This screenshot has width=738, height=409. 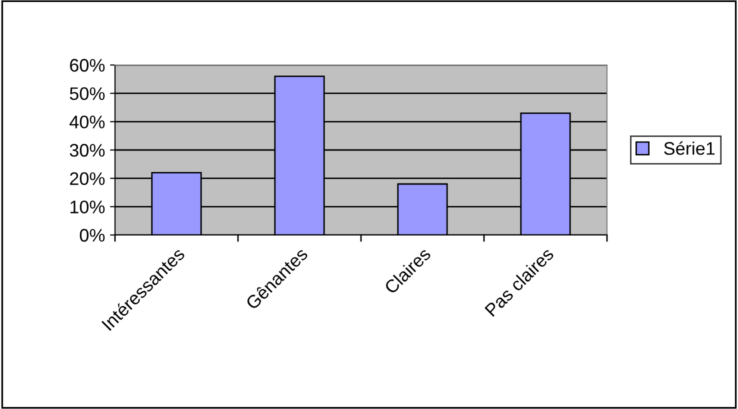 What do you see at coordinates (87, 122) in the screenshot?
I see `y-tick-label: 40%` at bounding box center [87, 122].